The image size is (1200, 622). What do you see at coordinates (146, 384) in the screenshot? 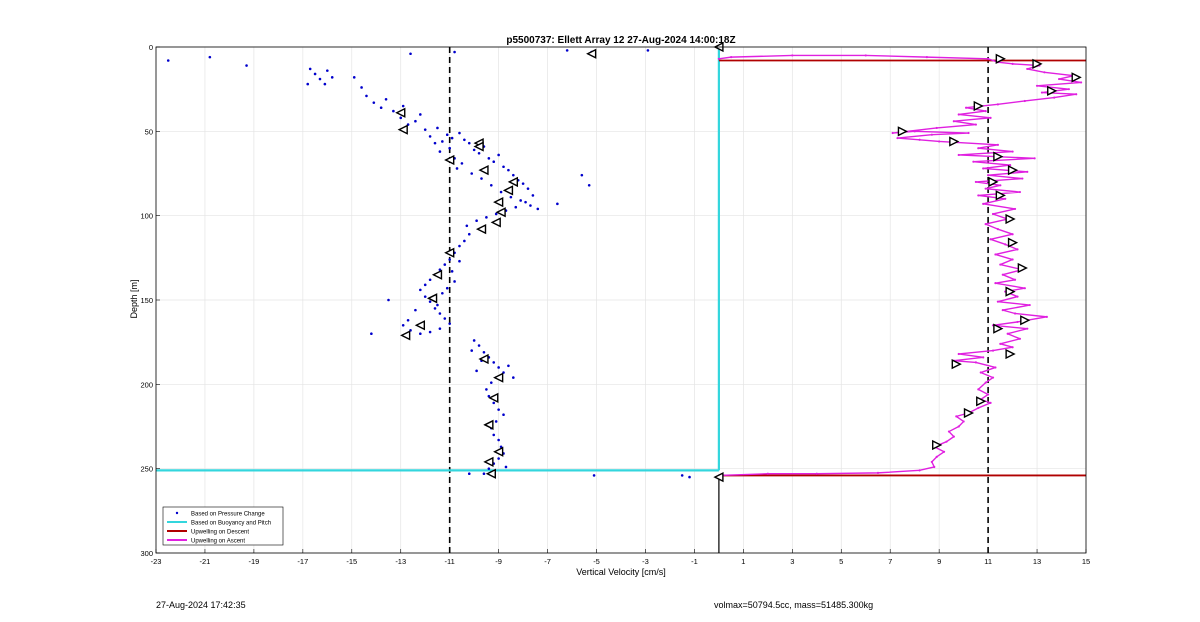
I see `y-tick-label: 200` at bounding box center [146, 384].